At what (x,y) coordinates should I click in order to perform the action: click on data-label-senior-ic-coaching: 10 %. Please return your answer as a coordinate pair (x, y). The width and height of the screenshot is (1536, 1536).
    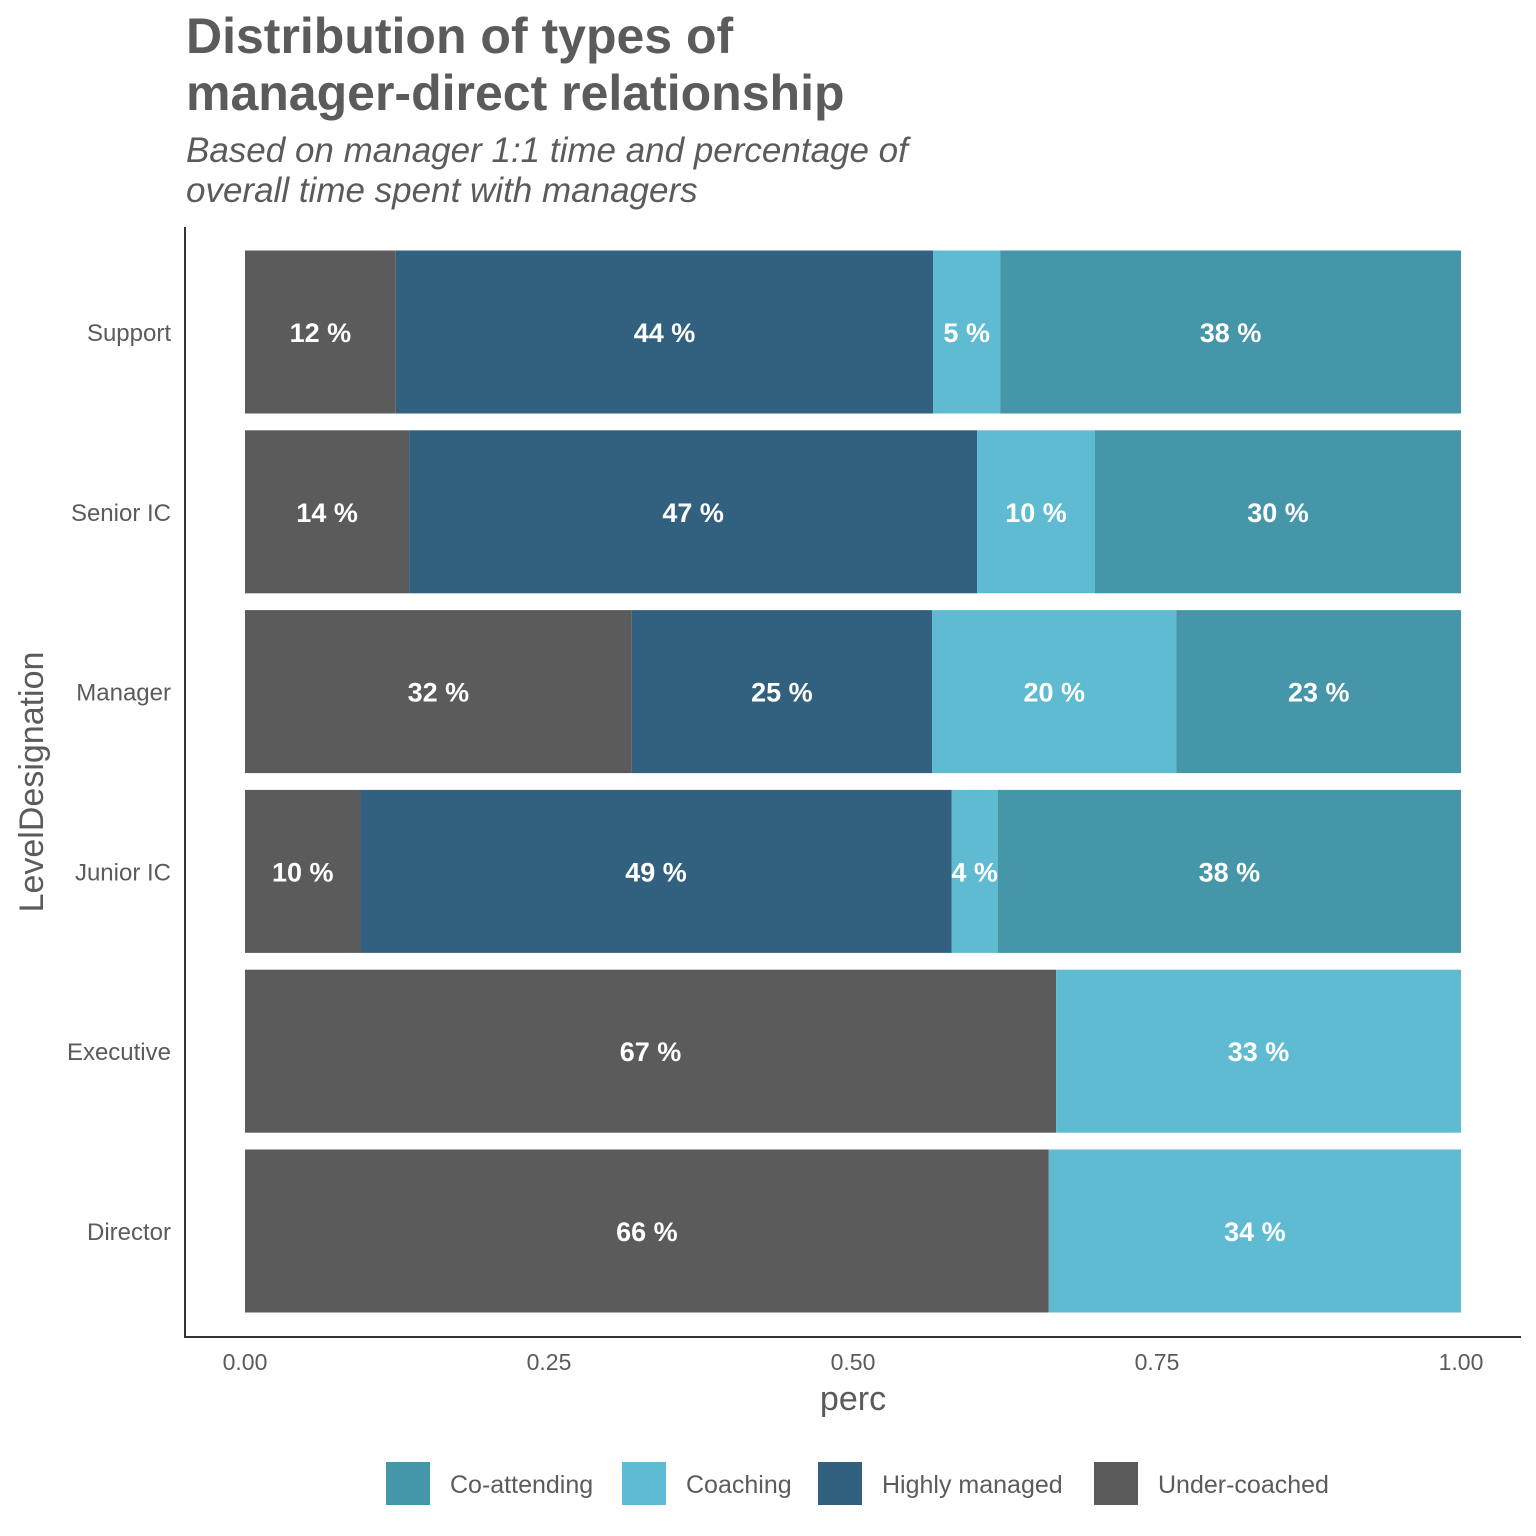
    Looking at the image, I should click on (1036, 513).